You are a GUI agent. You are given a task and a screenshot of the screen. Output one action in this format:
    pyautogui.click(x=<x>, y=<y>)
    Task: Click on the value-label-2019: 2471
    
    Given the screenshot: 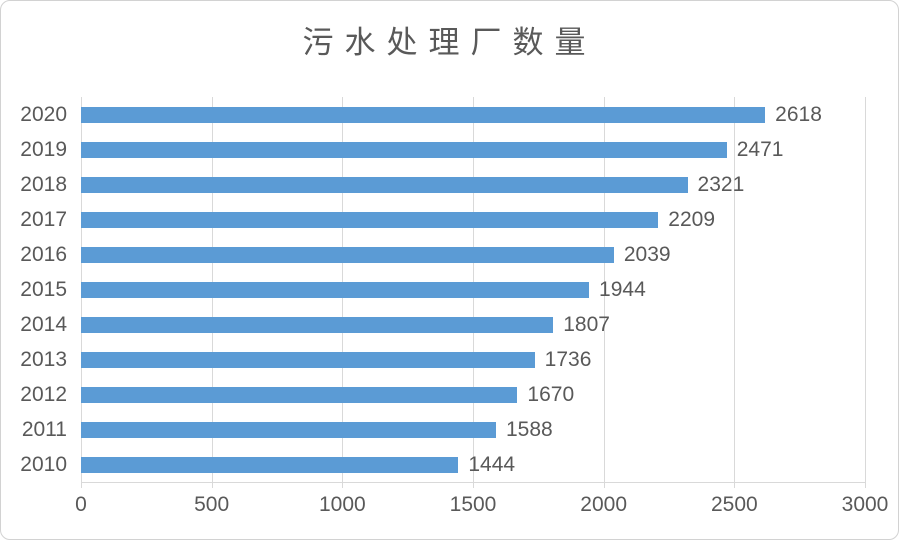 What is the action you would take?
    pyautogui.click(x=760, y=149)
    